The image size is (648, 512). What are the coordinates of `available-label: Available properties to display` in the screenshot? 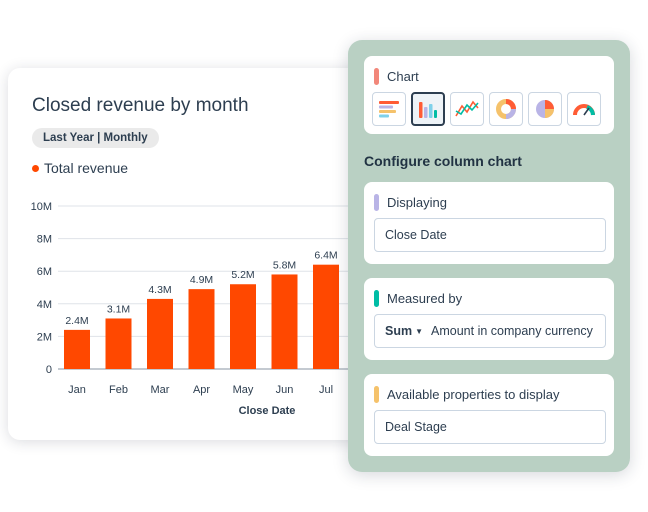 It's located at (473, 394).